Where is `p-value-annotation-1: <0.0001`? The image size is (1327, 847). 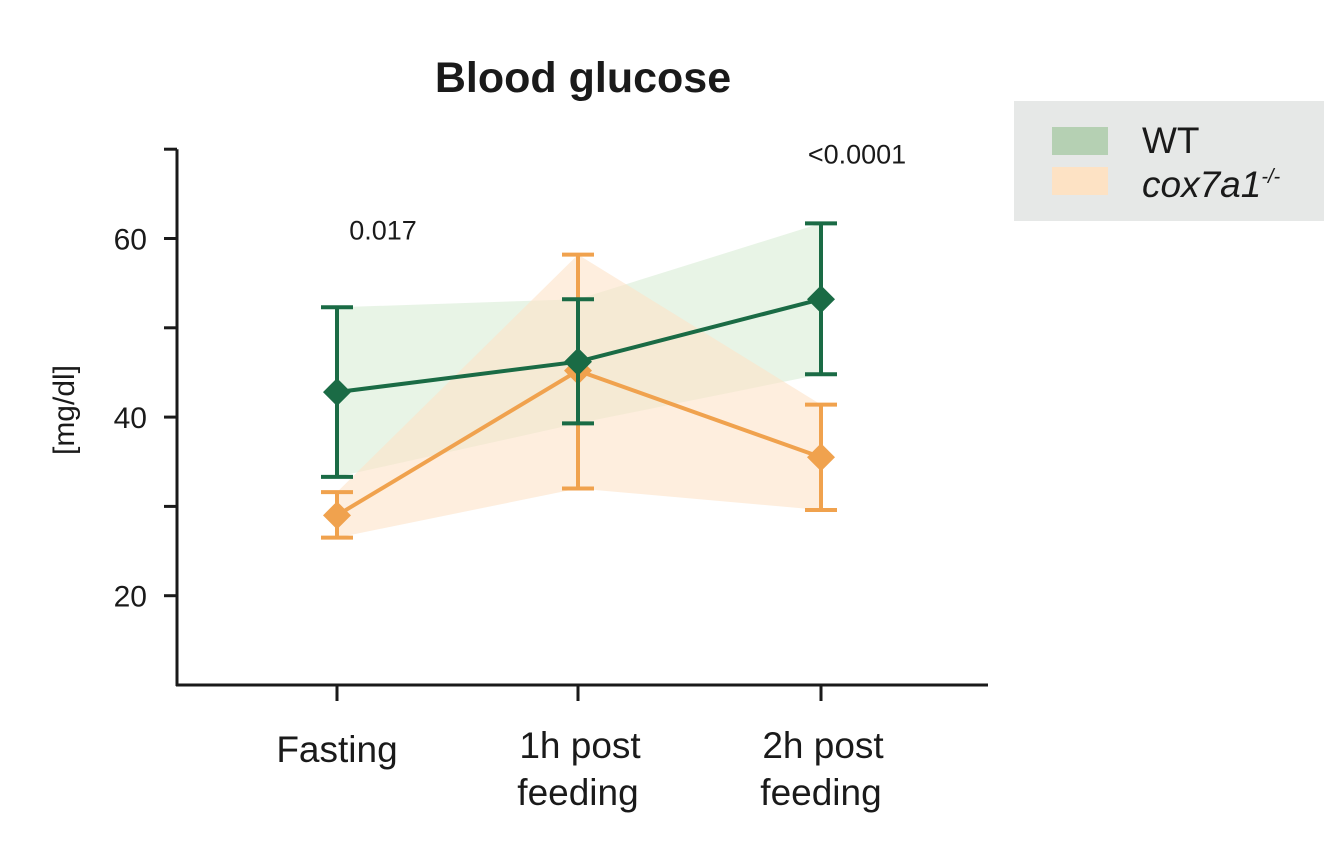 p-value-annotation-1: <0.0001 is located at coordinates (857, 155).